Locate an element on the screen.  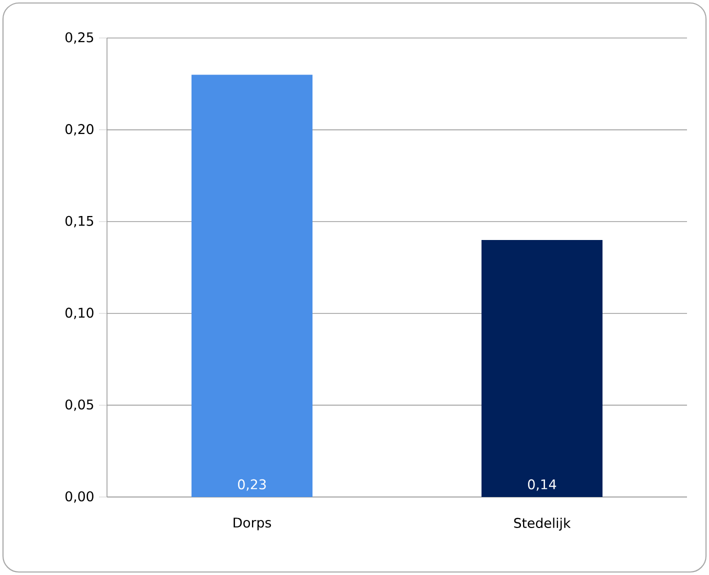
y-tick-label: 0,10 is located at coordinates (79, 314).